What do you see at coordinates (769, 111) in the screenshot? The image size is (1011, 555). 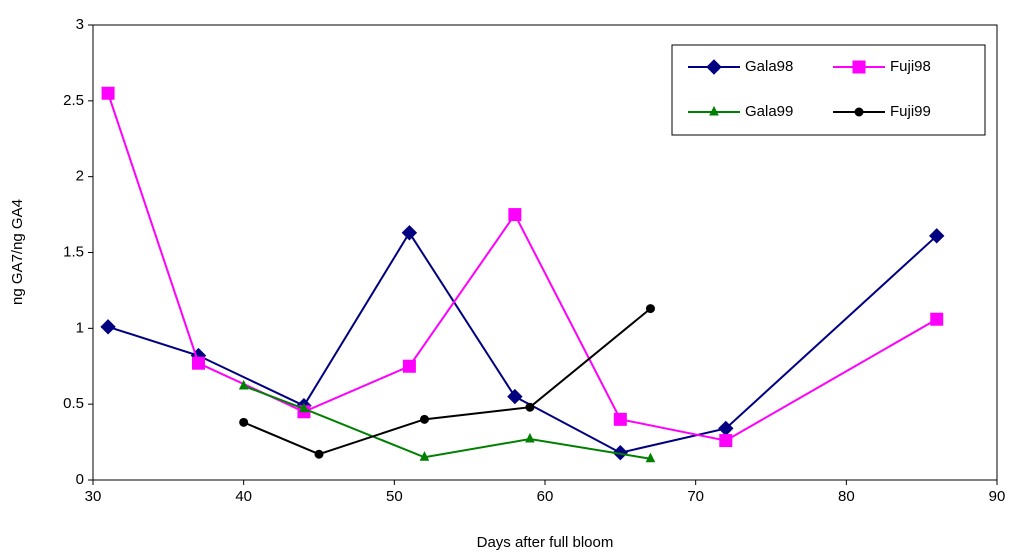 I see `legend-label: Gala99` at bounding box center [769, 111].